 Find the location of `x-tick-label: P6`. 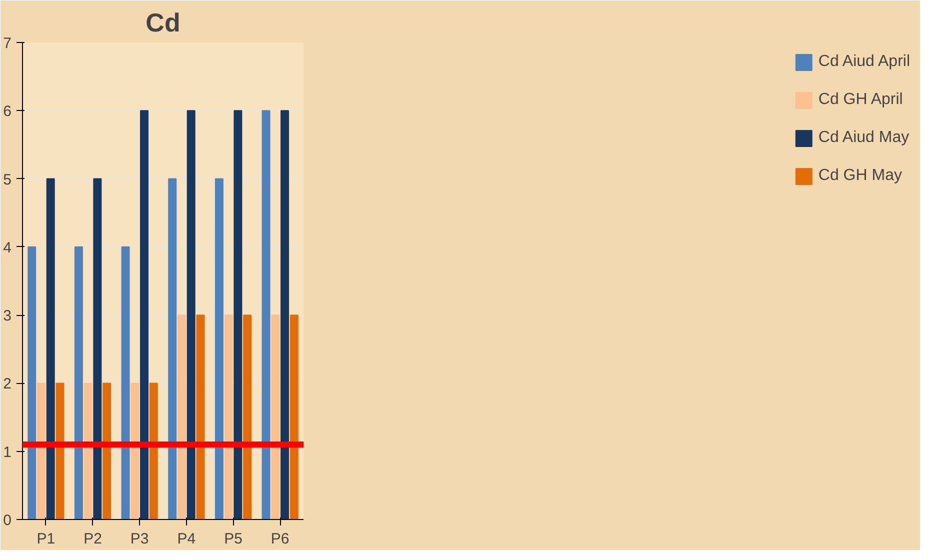

x-tick-label: P6 is located at coordinates (280, 539).